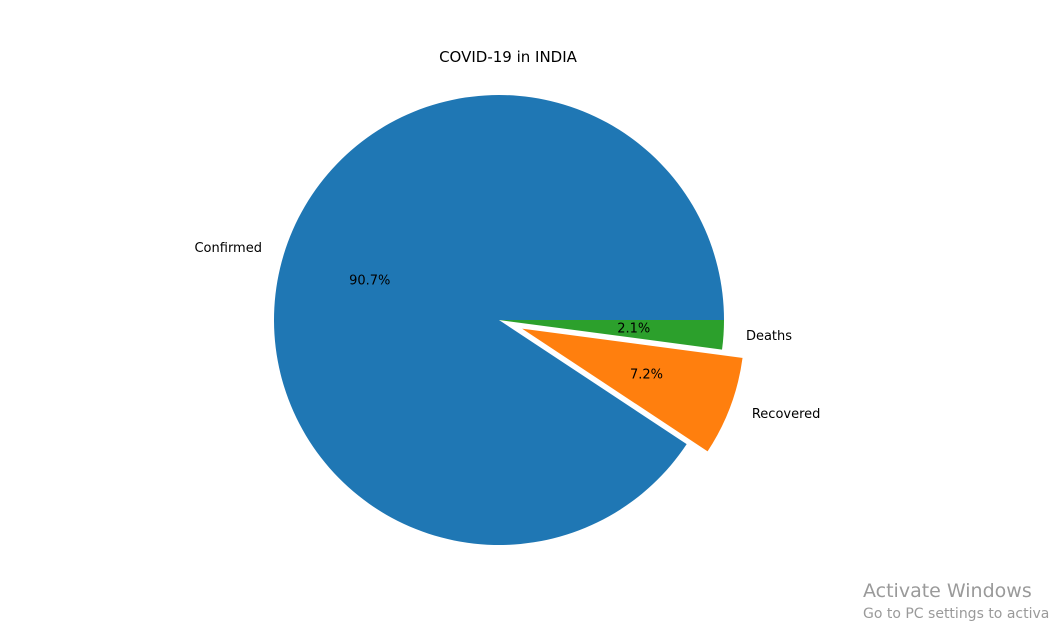 The height and width of the screenshot is (635, 1049). What do you see at coordinates (769, 336) in the screenshot?
I see `slice-label-deaths: Deaths` at bounding box center [769, 336].